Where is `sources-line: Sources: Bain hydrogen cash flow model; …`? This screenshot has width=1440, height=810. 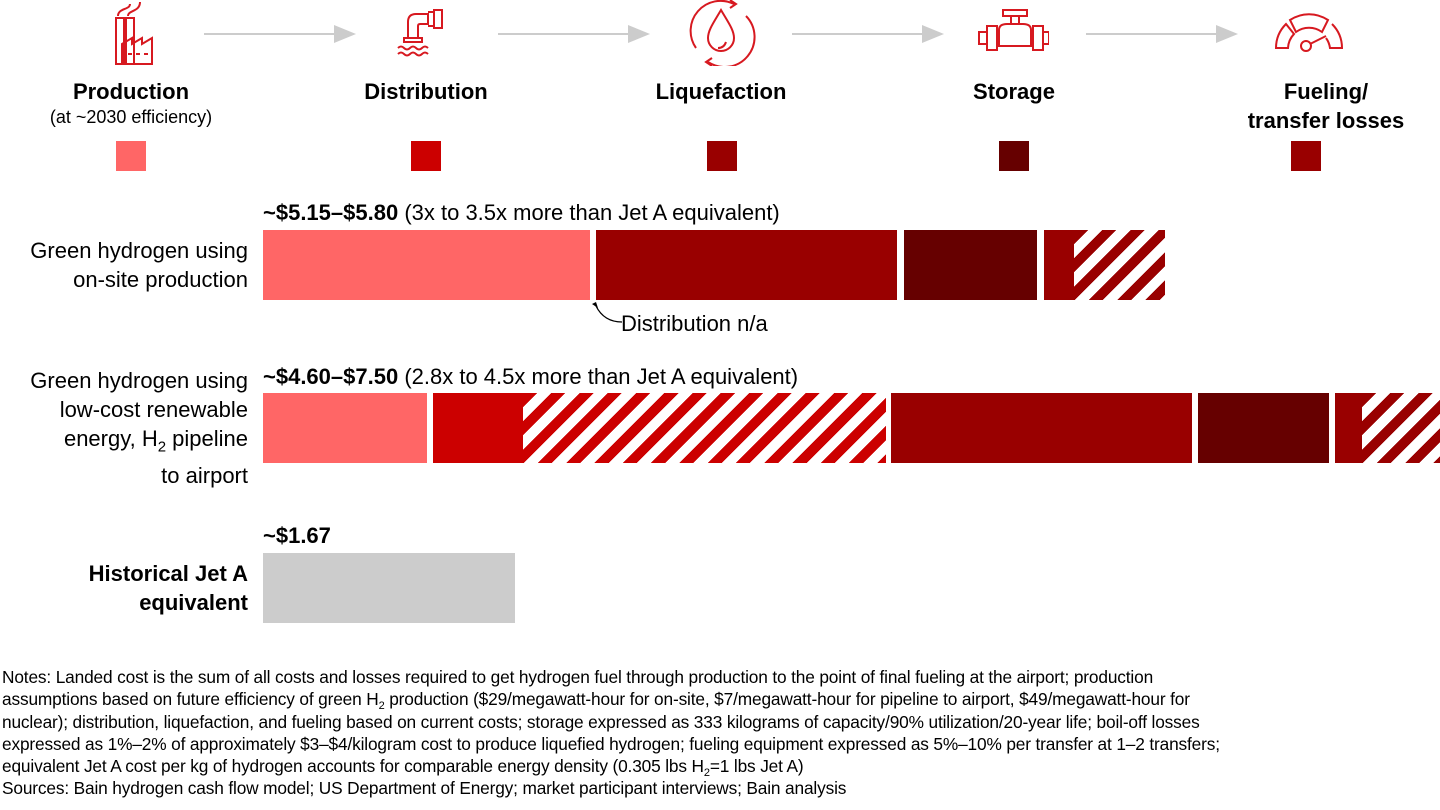 sources-line: Sources: Bain hydrogen cash flow model; … is located at coordinates (424, 788).